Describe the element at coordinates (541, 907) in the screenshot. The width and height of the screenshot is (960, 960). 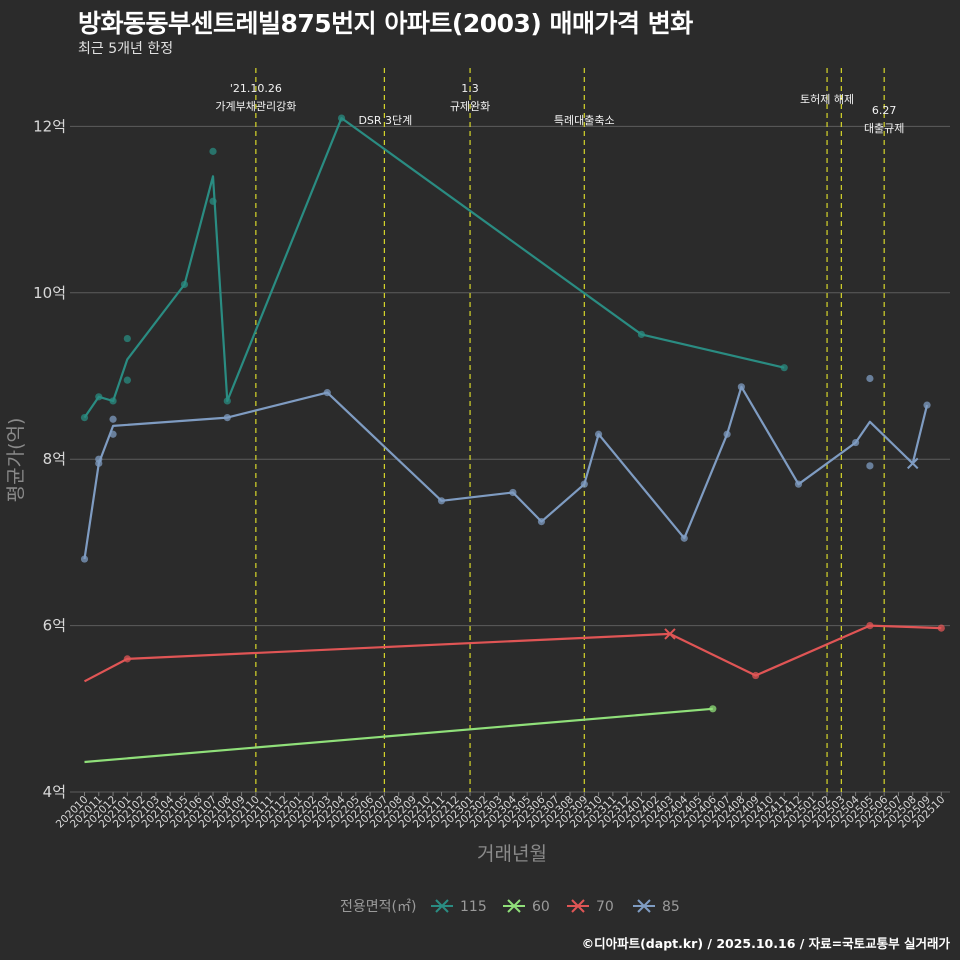
I see `legend-label: 60` at that location.